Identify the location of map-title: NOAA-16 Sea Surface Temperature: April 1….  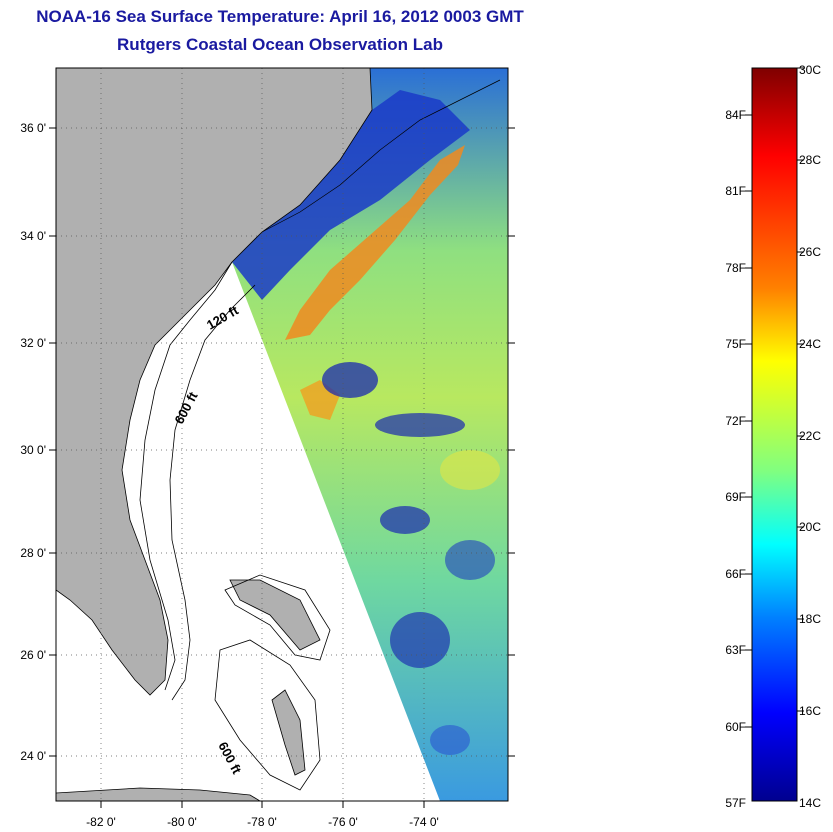
(280, 16).